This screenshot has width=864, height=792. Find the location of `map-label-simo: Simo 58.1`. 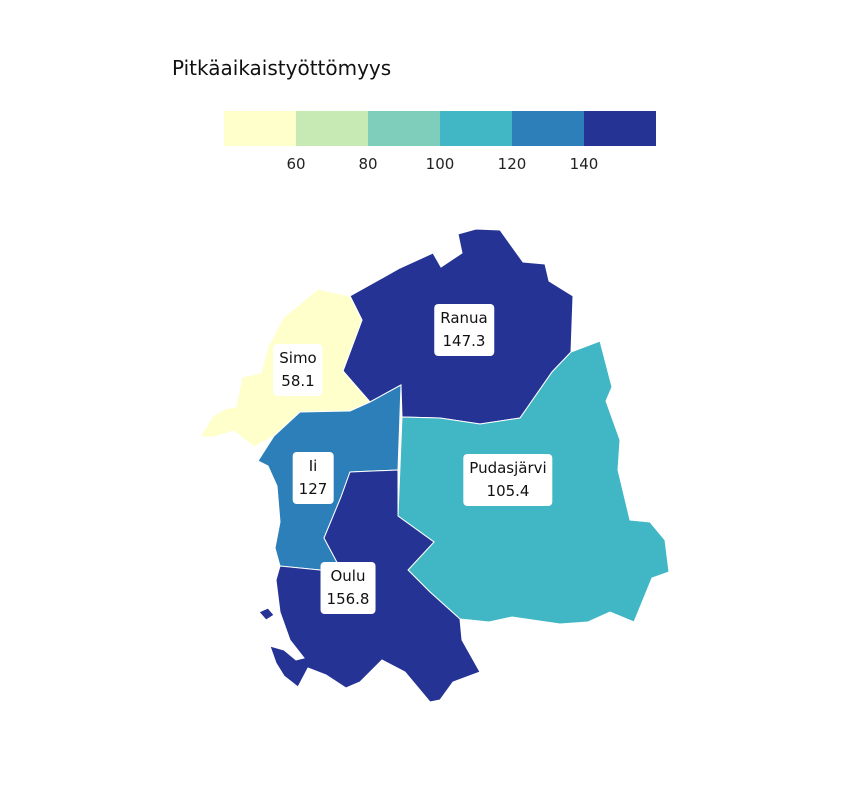

map-label-simo: Simo 58.1 is located at coordinates (298, 370).